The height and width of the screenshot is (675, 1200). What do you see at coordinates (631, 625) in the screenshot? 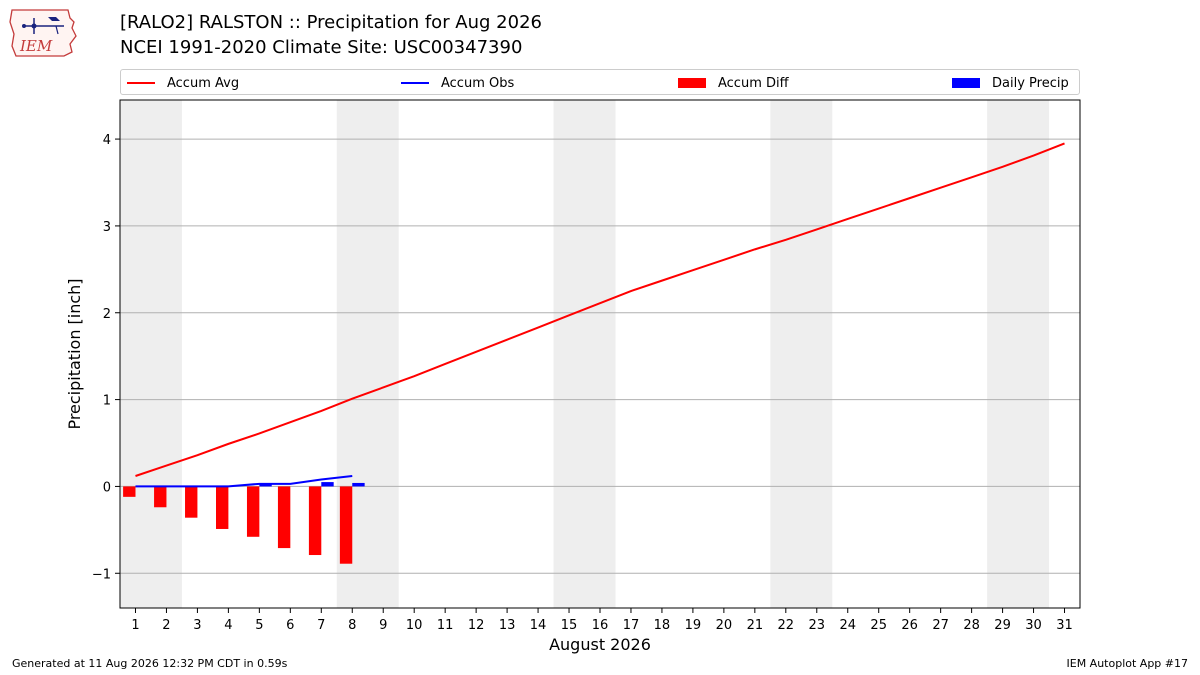
I see `xtick-label-17: 17` at bounding box center [631, 625].